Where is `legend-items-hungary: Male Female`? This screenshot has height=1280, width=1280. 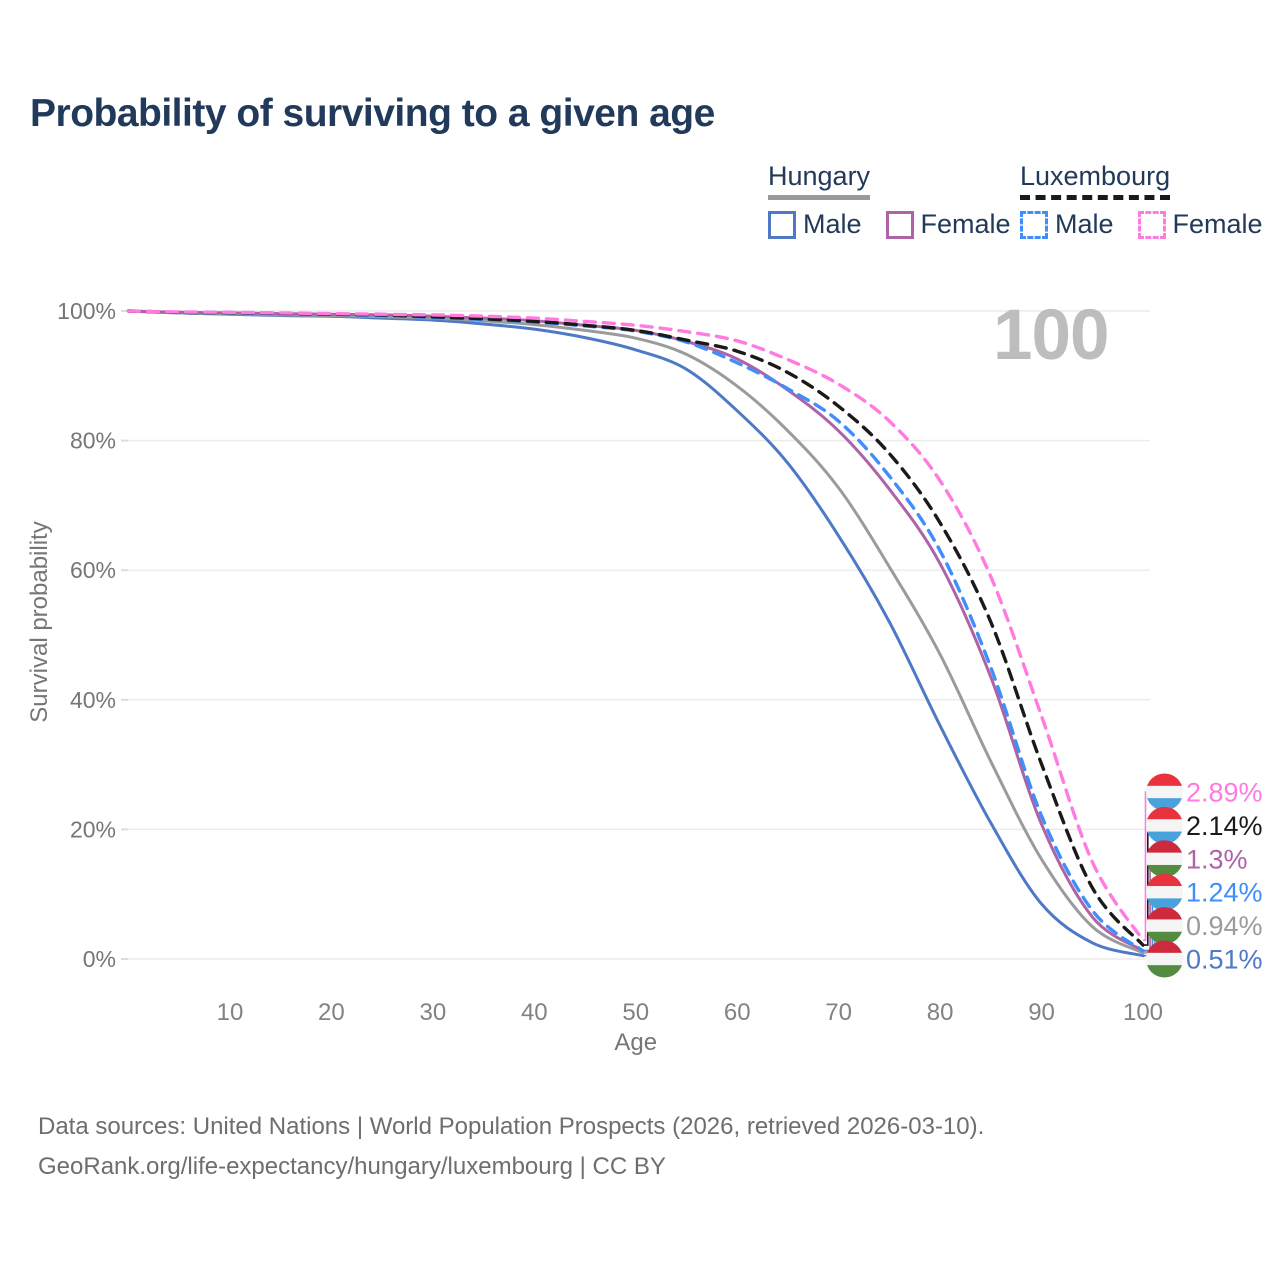
legend-items-hungary: Male Female is located at coordinates (889, 224).